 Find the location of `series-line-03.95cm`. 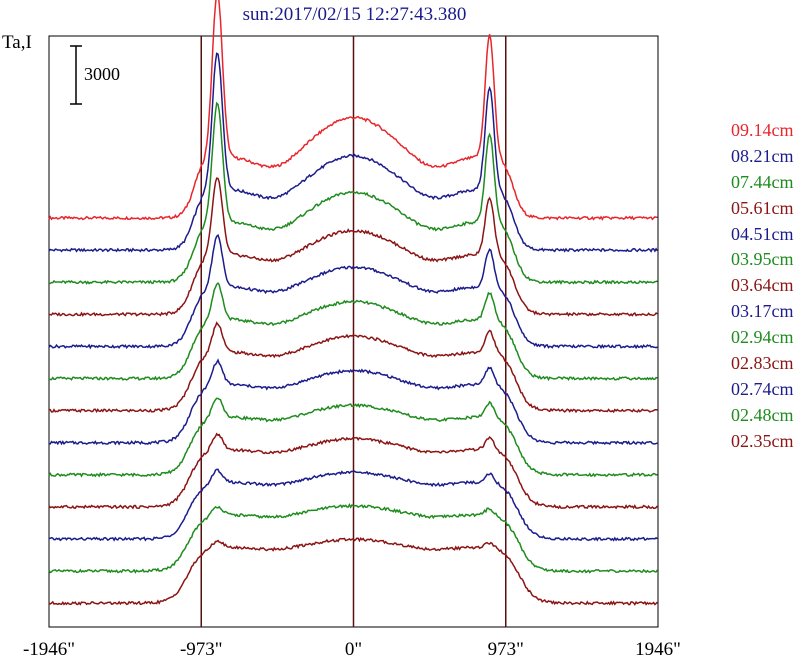

series-line-03.95cm is located at coordinates (353, 331).